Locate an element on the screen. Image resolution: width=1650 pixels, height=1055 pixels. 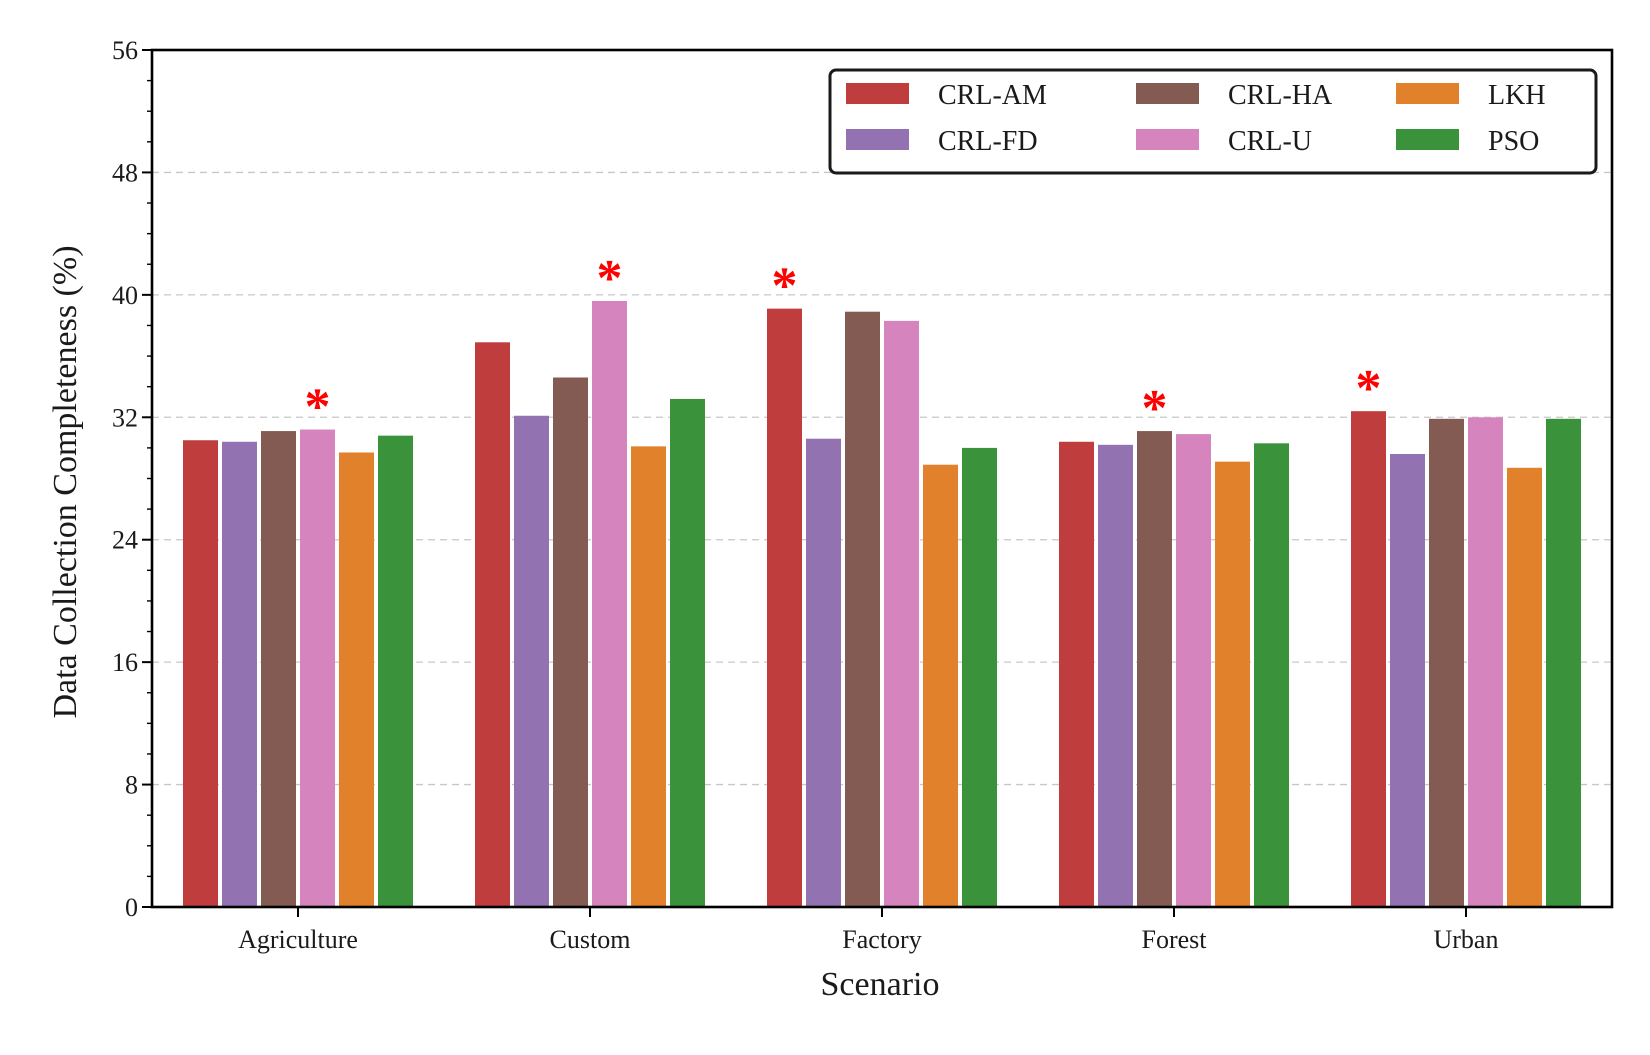
significance-markers: * * * * * is located at coordinates (843, 343).